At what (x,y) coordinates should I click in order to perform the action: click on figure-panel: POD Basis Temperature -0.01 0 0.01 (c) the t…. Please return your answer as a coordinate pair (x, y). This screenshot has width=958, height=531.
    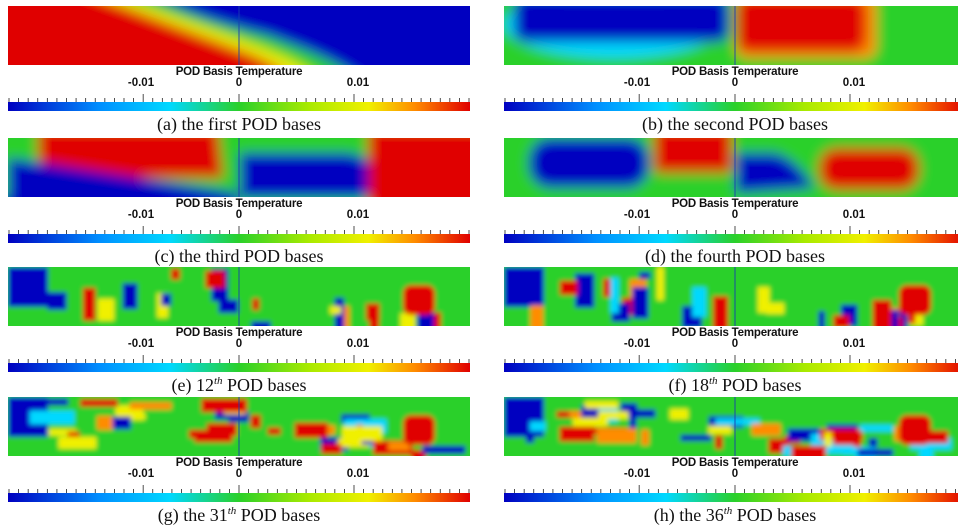
    Looking at the image, I should click on (239, 204).